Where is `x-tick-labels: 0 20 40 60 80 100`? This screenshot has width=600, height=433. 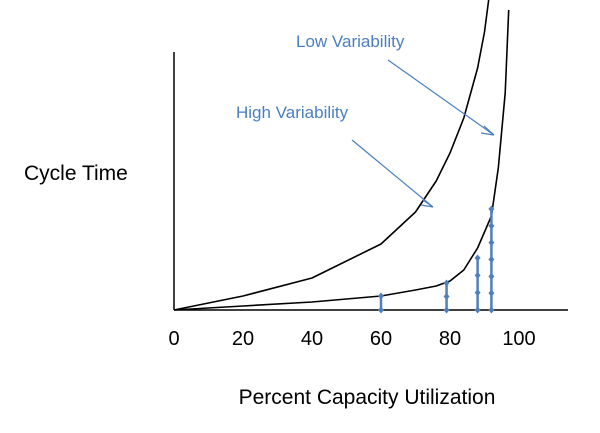
x-tick-labels: 0 20 40 60 80 100 is located at coordinates (351, 339).